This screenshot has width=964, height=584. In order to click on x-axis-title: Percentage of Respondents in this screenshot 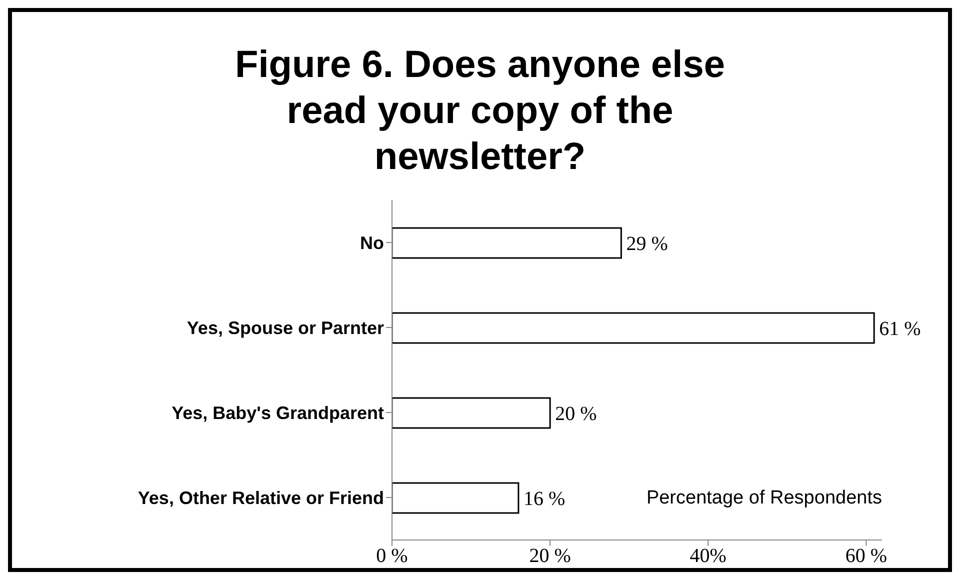, I will do `click(764, 497)`.